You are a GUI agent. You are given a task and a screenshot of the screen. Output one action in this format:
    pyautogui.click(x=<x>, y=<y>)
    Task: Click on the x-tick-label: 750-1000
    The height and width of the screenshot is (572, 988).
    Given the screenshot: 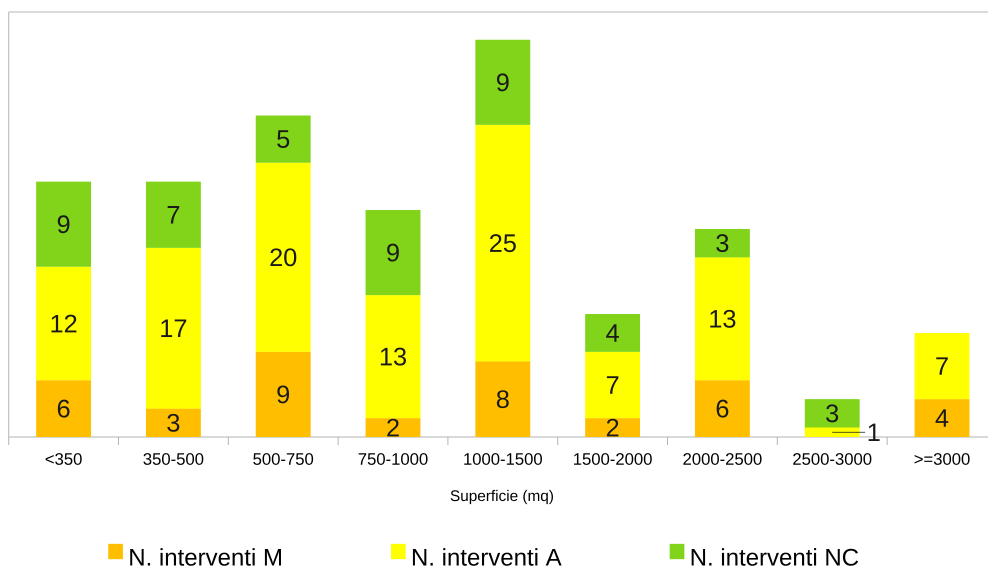 What is the action you would take?
    pyautogui.click(x=393, y=459)
    